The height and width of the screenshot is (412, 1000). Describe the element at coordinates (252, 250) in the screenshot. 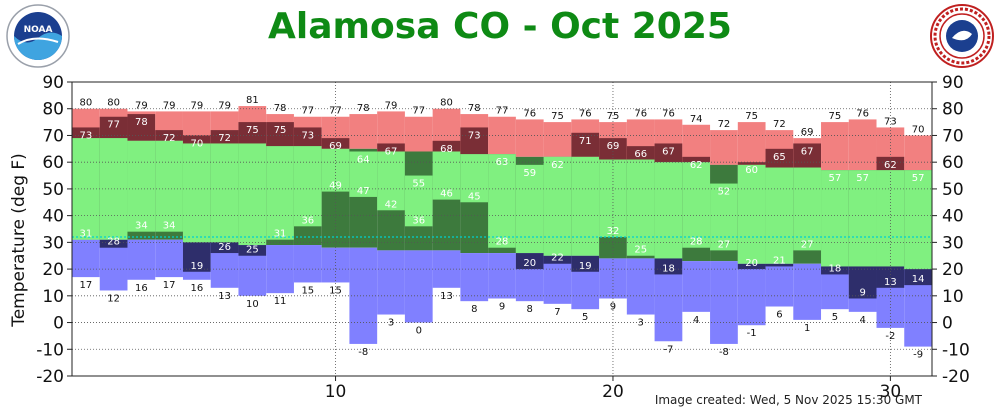

I see `actual-low-label: 25` at that location.